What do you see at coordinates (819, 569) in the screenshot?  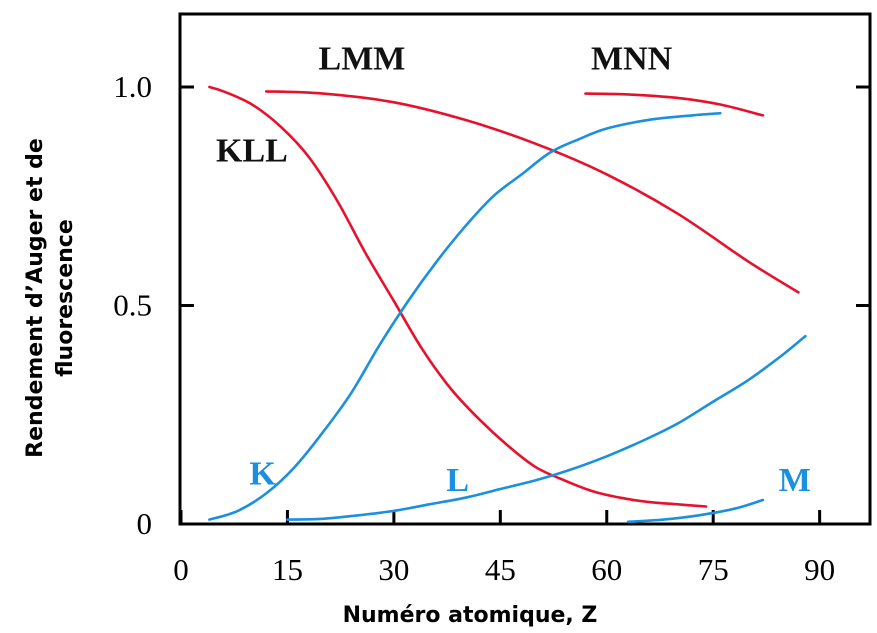 I see `x-tick-label: 90` at bounding box center [819, 569].